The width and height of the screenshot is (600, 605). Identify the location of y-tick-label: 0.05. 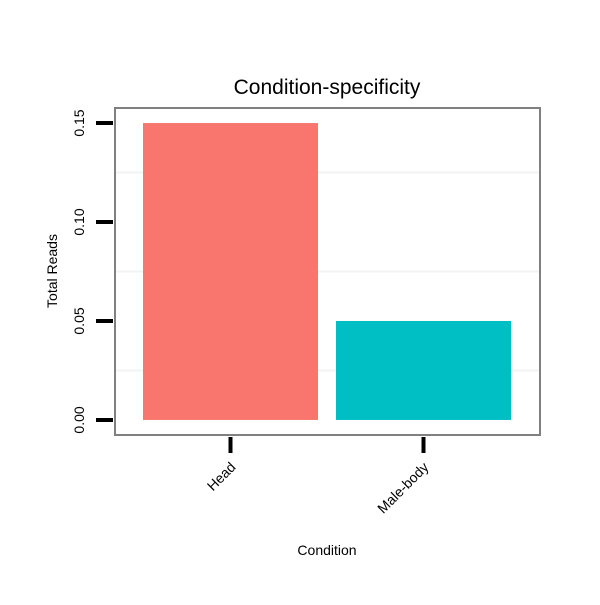
(79, 320).